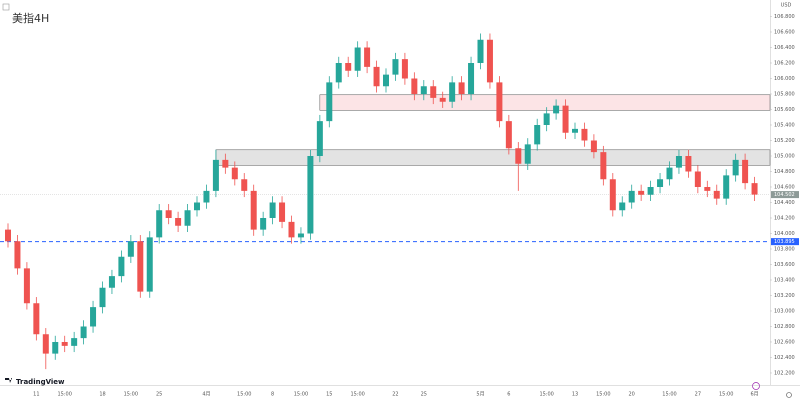 The width and height of the screenshot is (800, 400). What do you see at coordinates (698, 395) in the screenshot?
I see `x-tick-label: 27` at bounding box center [698, 395].